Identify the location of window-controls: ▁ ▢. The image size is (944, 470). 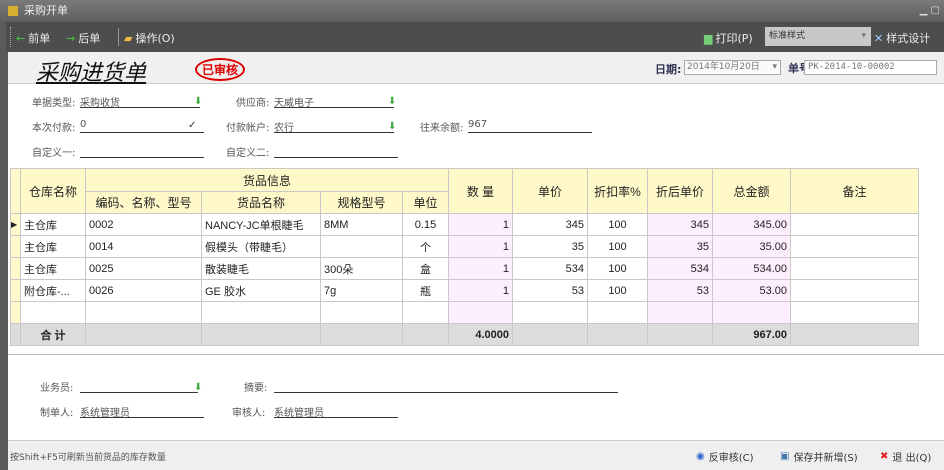
(929, 10).